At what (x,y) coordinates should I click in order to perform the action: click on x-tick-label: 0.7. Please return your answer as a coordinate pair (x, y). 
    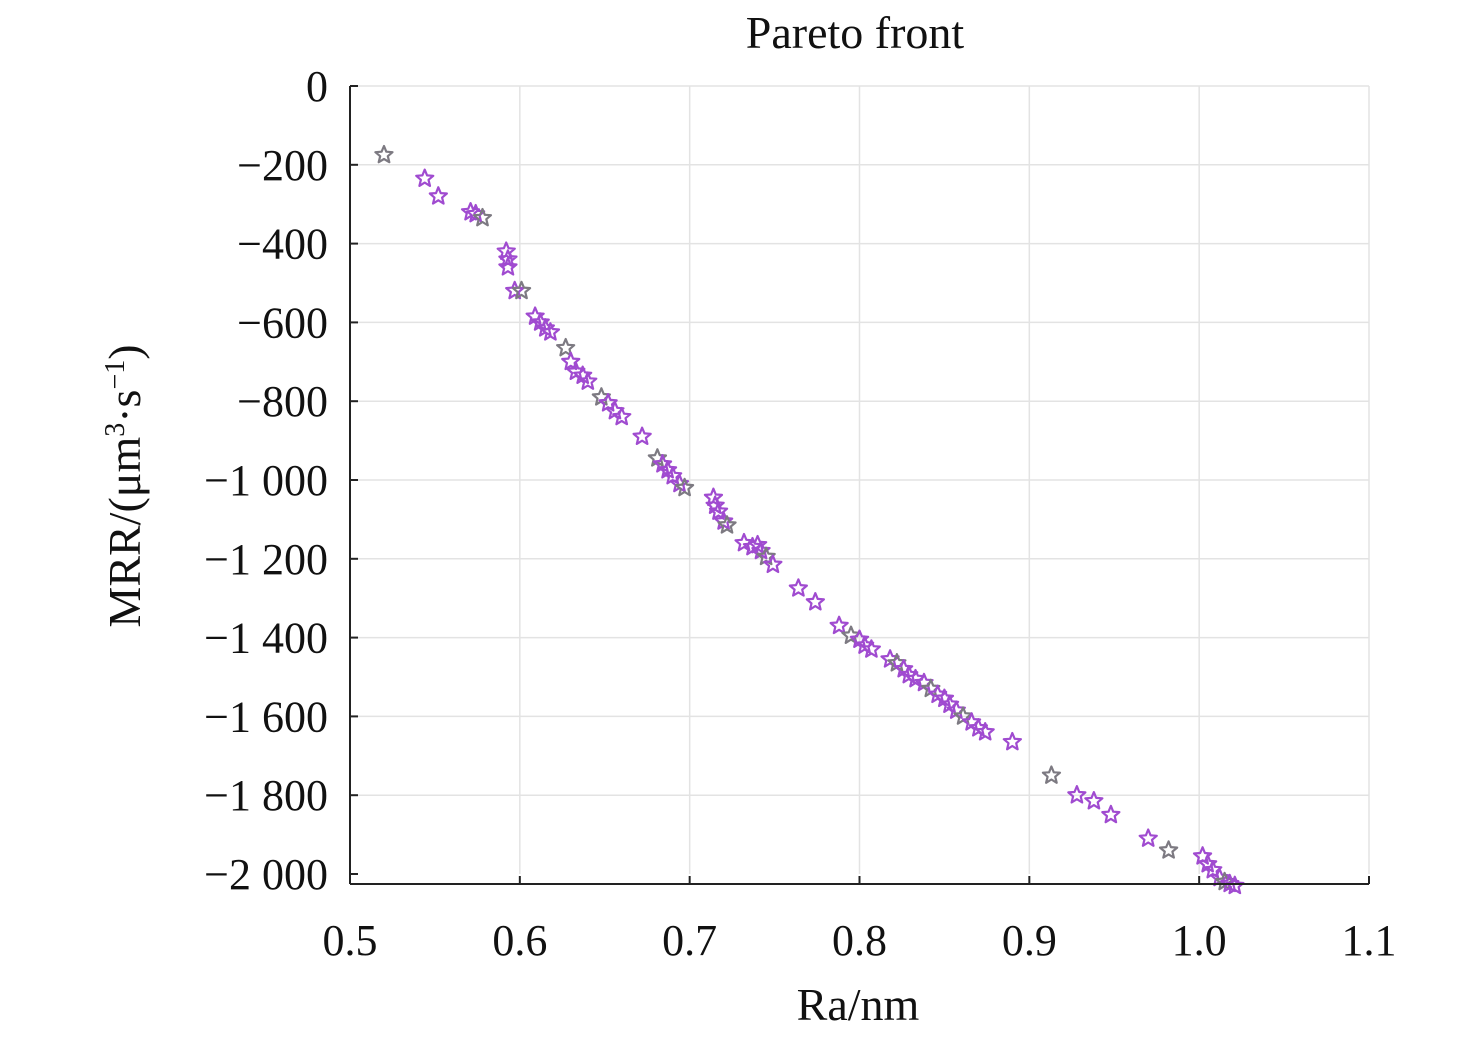
    Looking at the image, I should click on (689, 940).